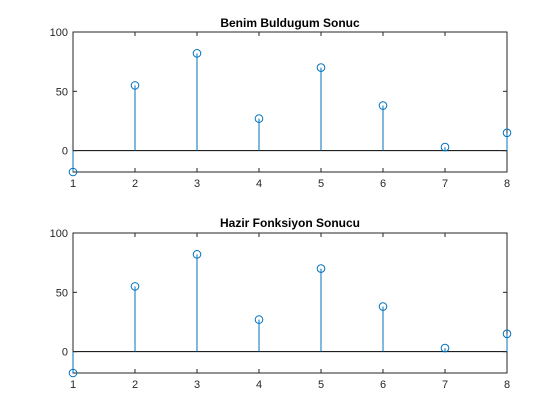  What do you see at coordinates (59, 234) in the screenshot?
I see `bottom-ytick-label: 100` at bounding box center [59, 234].